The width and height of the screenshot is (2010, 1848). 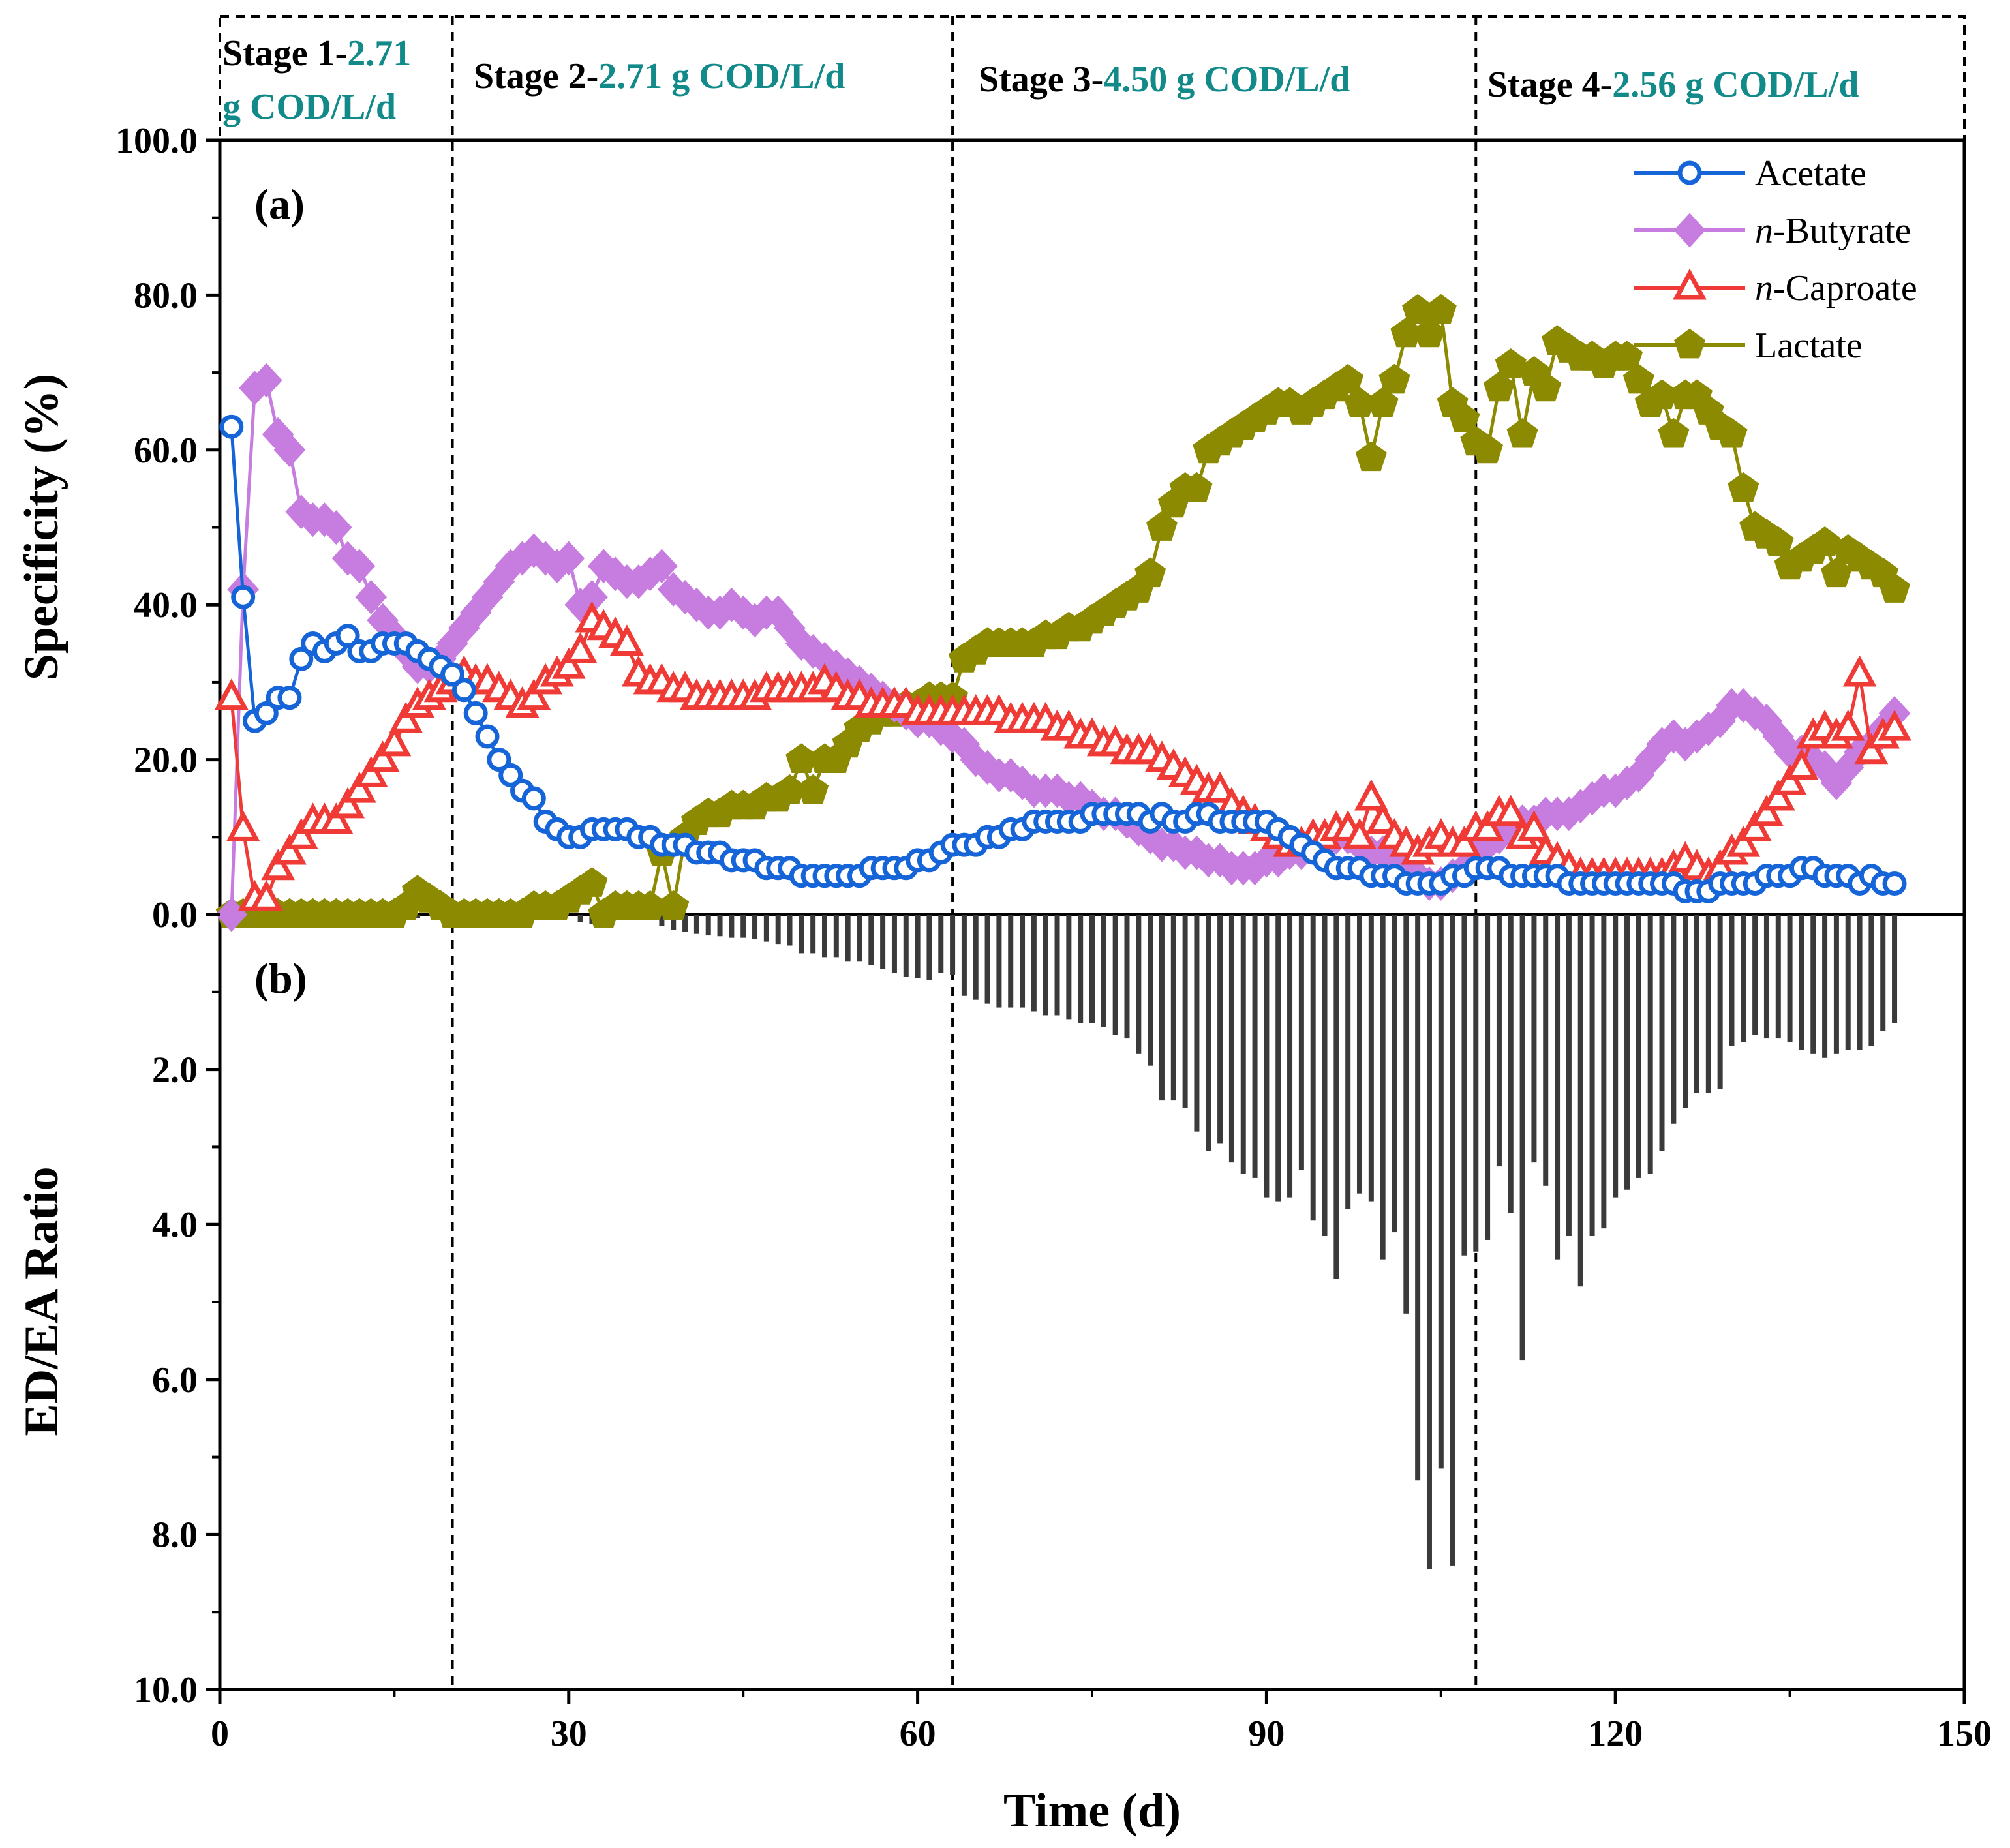 What do you see at coordinates (279, 204) in the screenshot?
I see `panel-a-label: (a)` at bounding box center [279, 204].